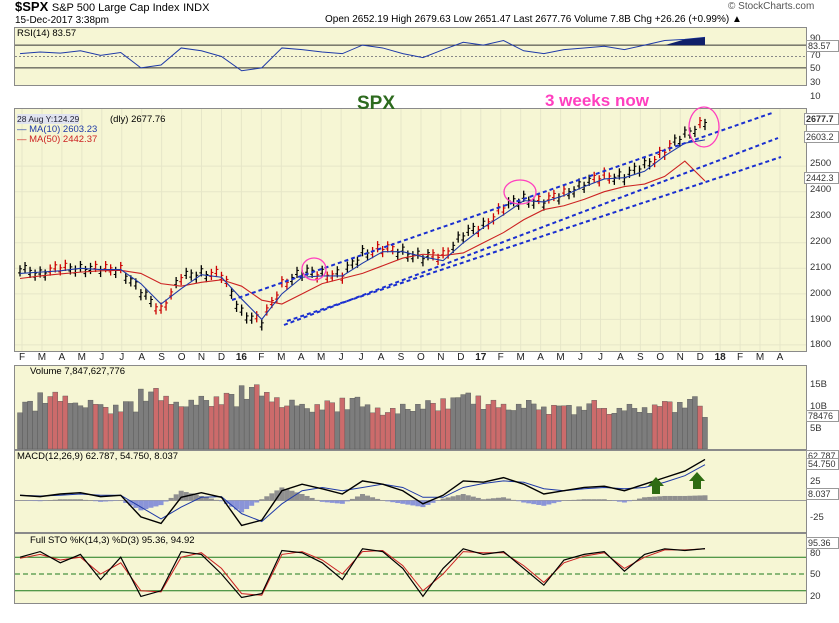 Image resolution: width=839 pixels, height=623 pixels. Describe the element at coordinates (410, 568) in the screenshot. I see `sto-panel` at that location.